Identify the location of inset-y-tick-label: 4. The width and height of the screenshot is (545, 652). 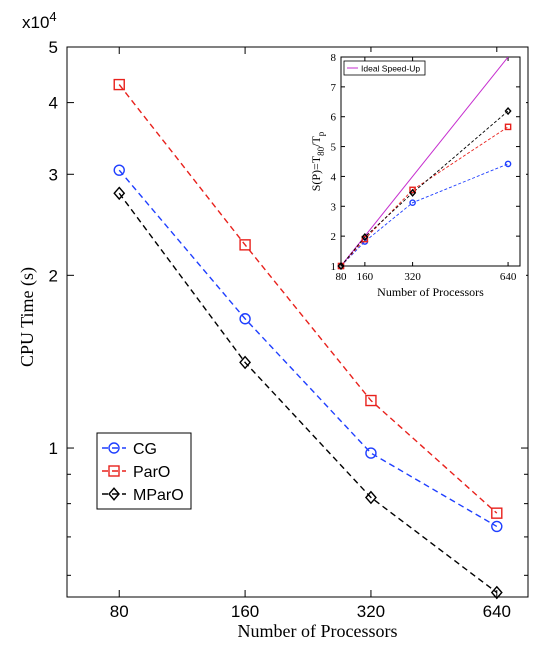
(334, 177).